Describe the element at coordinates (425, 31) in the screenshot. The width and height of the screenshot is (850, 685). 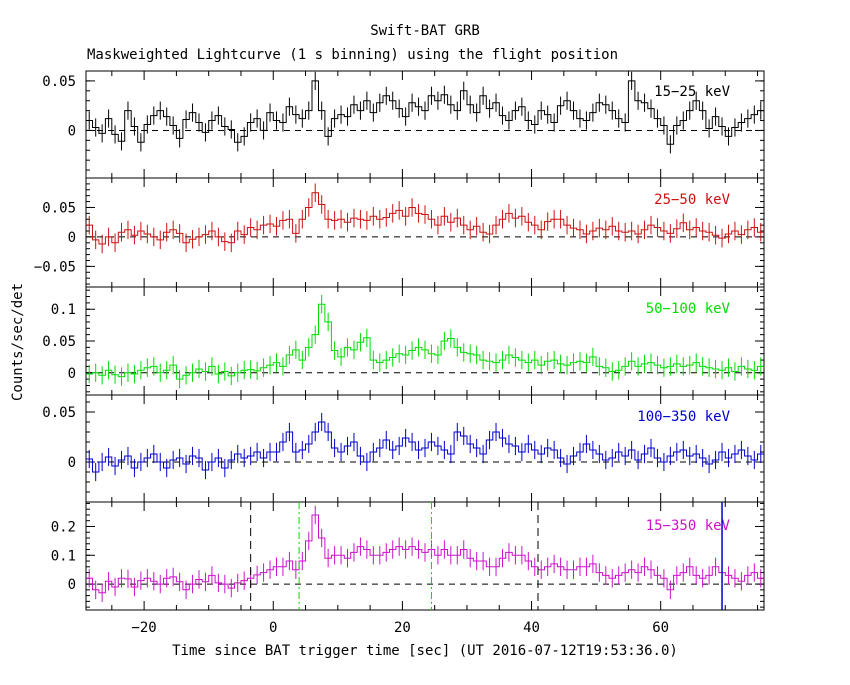
I see `chart-title: Swift-BAT GRB` at that location.